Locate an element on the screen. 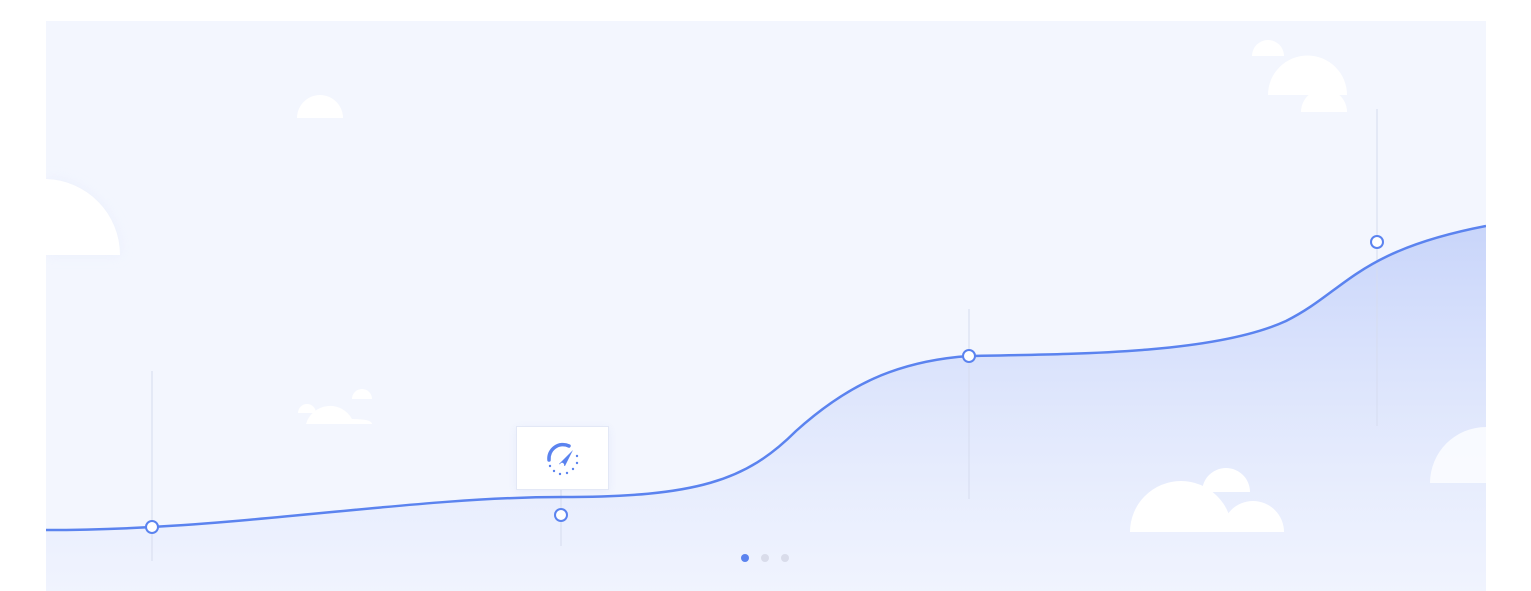  carousel-pagination is located at coordinates (765, 558).